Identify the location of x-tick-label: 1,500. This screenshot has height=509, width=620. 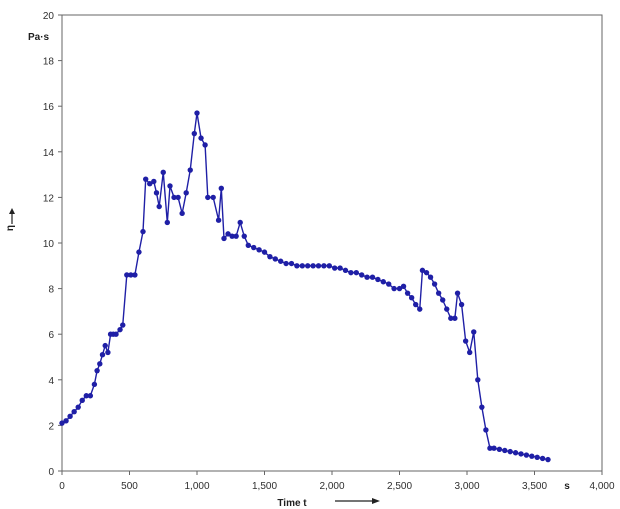
(264, 486).